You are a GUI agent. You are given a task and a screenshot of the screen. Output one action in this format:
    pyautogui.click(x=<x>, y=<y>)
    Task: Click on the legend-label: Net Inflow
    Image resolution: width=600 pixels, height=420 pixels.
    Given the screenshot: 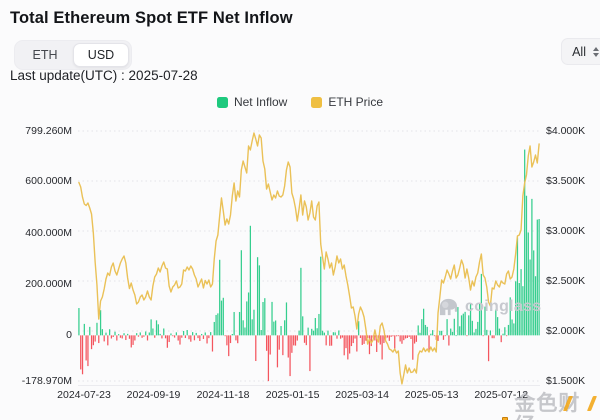 What is the action you would take?
    pyautogui.click(x=260, y=102)
    